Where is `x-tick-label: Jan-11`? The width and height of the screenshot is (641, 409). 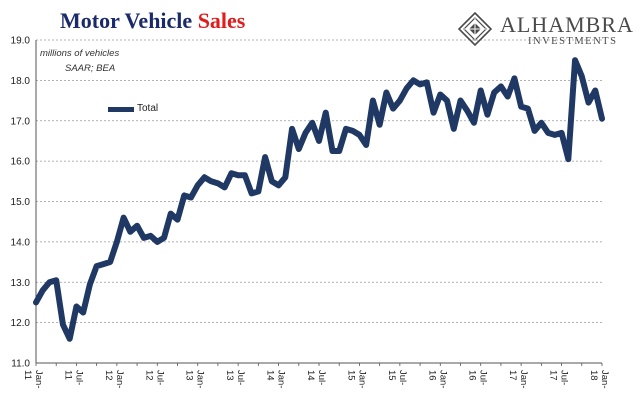 x-tick-label: Jan-11 is located at coordinates (33, 379).